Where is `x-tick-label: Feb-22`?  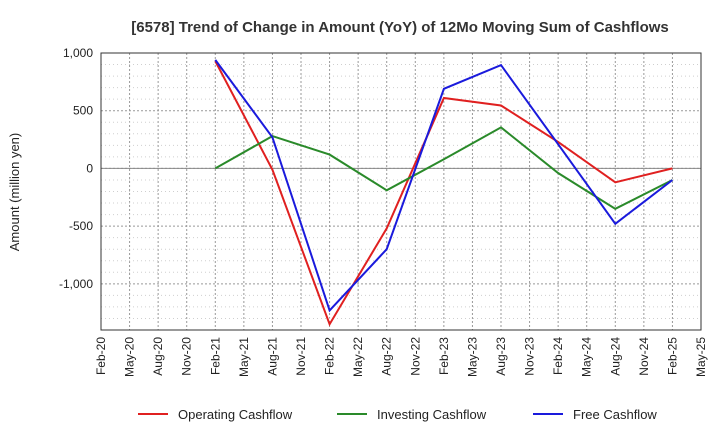
x-tick-label: Feb-22 is located at coordinates (330, 356).